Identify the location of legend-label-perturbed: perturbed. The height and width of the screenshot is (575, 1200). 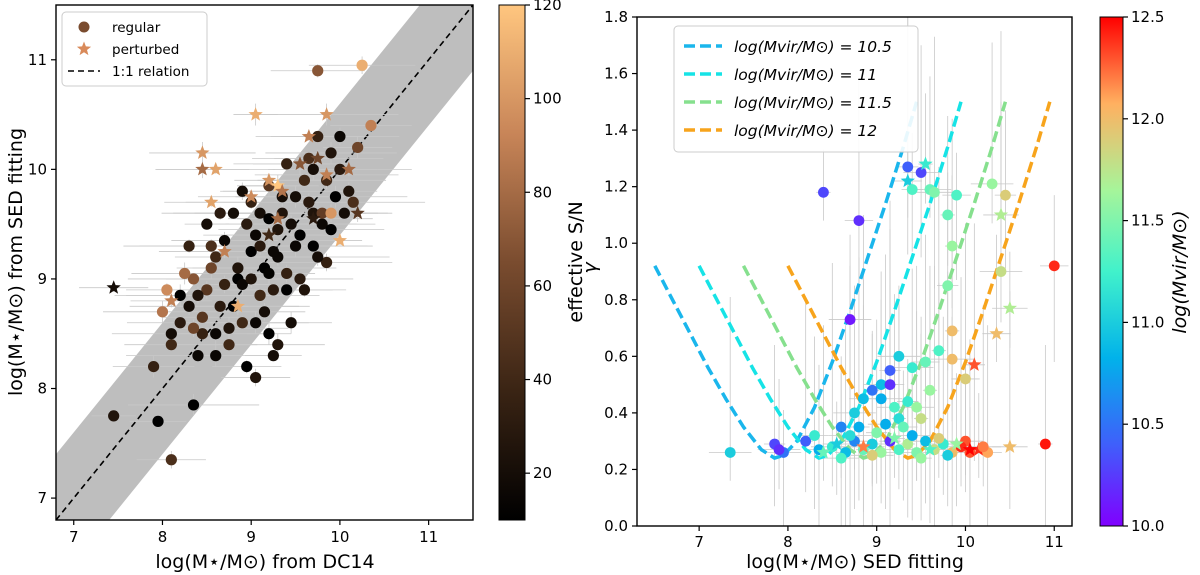
(145, 50).